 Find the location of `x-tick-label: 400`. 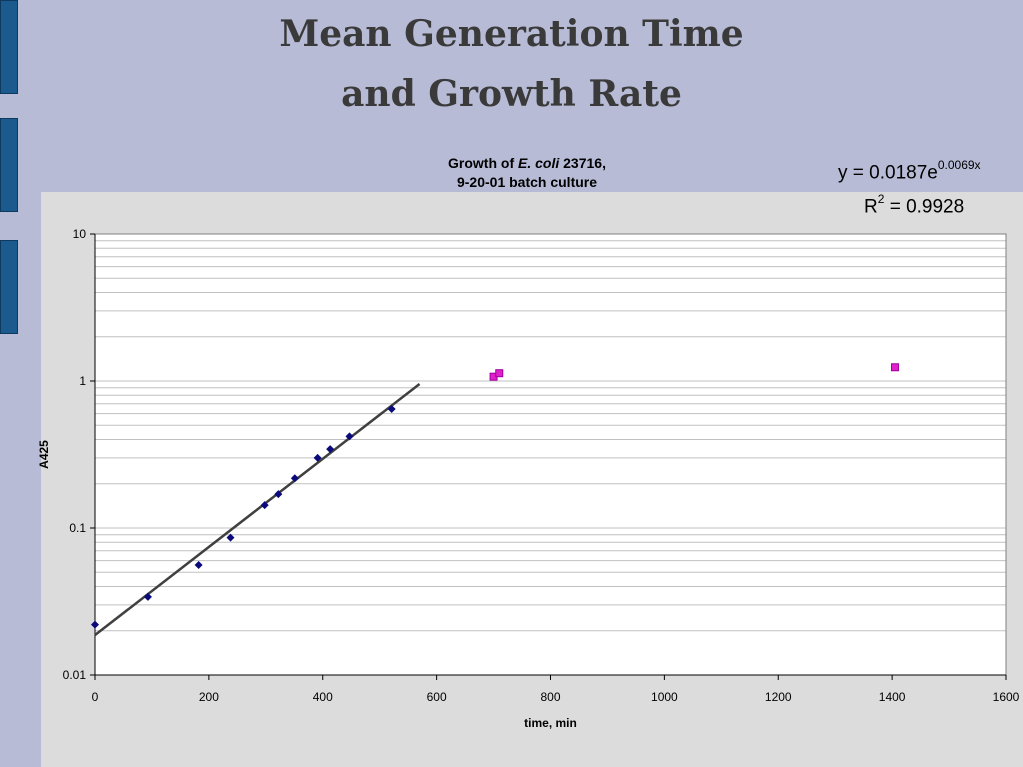

x-tick-label: 400 is located at coordinates (323, 697).